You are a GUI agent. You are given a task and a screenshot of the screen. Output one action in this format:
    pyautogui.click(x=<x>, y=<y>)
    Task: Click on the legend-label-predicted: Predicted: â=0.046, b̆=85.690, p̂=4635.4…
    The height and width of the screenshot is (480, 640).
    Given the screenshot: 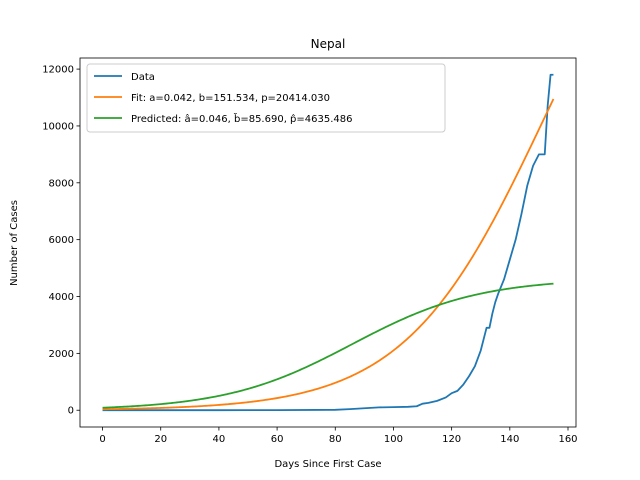 What is the action you would take?
    pyautogui.click(x=242, y=118)
    